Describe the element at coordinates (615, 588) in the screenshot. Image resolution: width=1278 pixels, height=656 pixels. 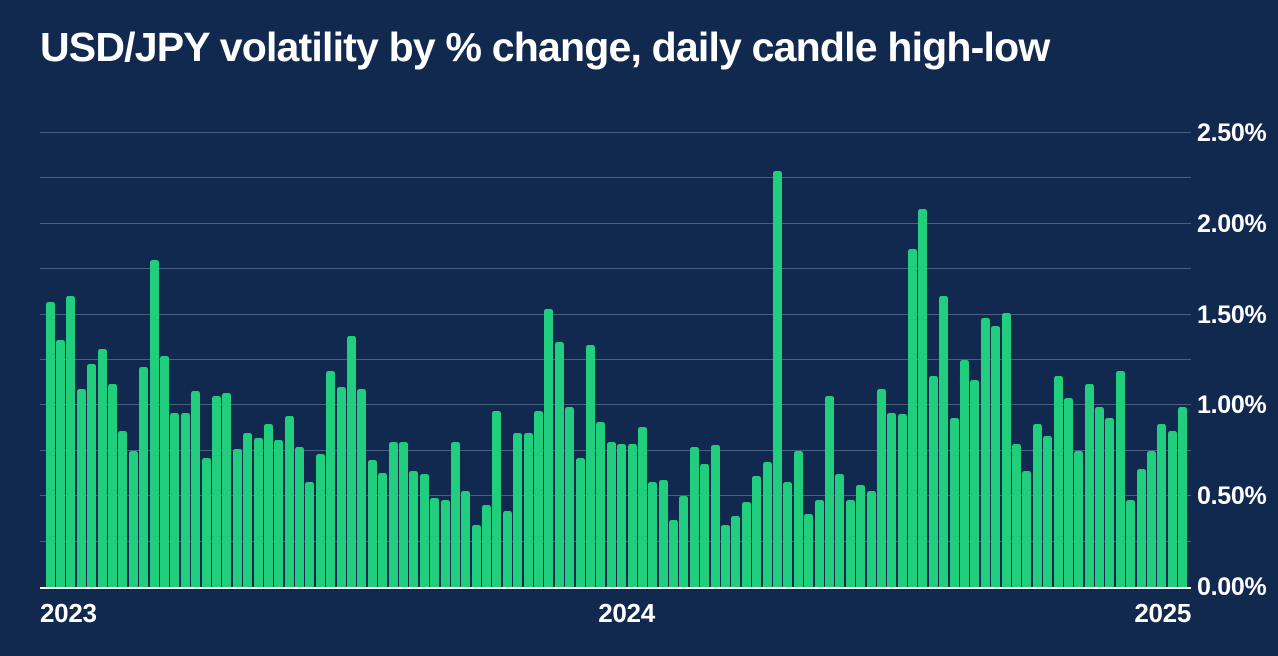
I see `x-axis-line` at that location.